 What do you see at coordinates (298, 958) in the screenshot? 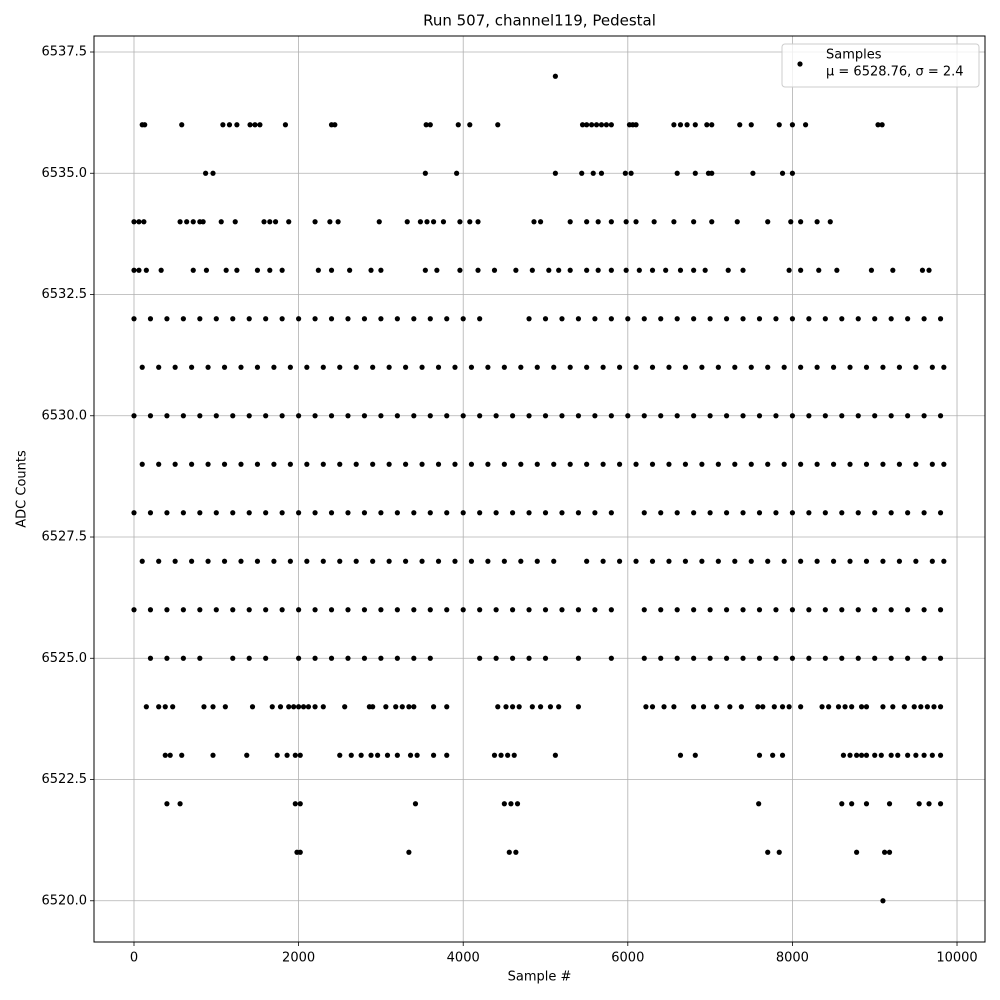
I see `x-tick-label: 2000` at bounding box center [298, 958].